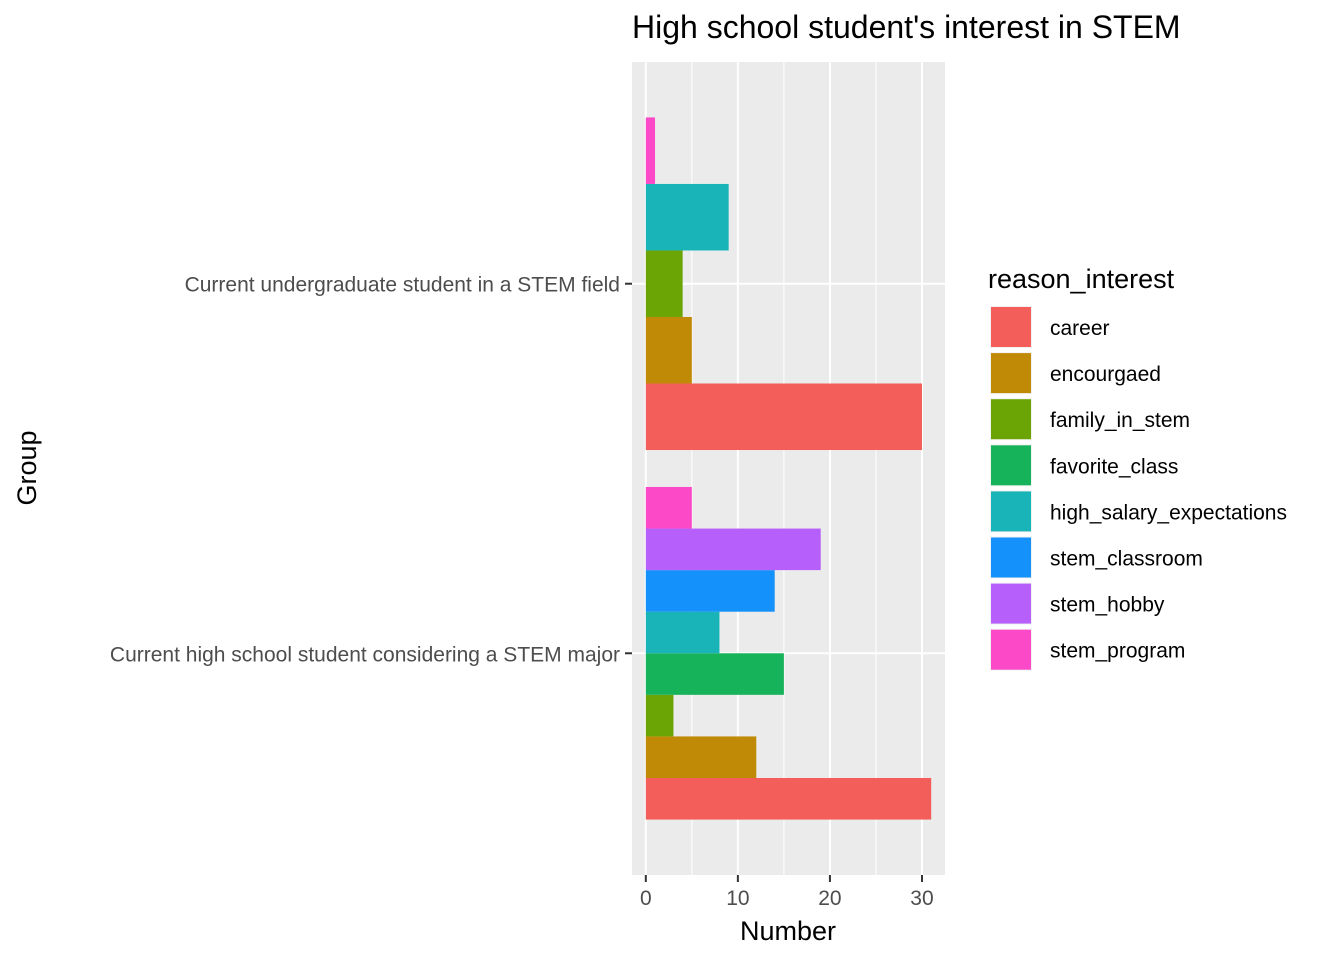 The height and width of the screenshot is (960, 1344). What do you see at coordinates (788, 931) in the screenshot?
I see `x-axis-title: Number` at bounding box center [788, 931].